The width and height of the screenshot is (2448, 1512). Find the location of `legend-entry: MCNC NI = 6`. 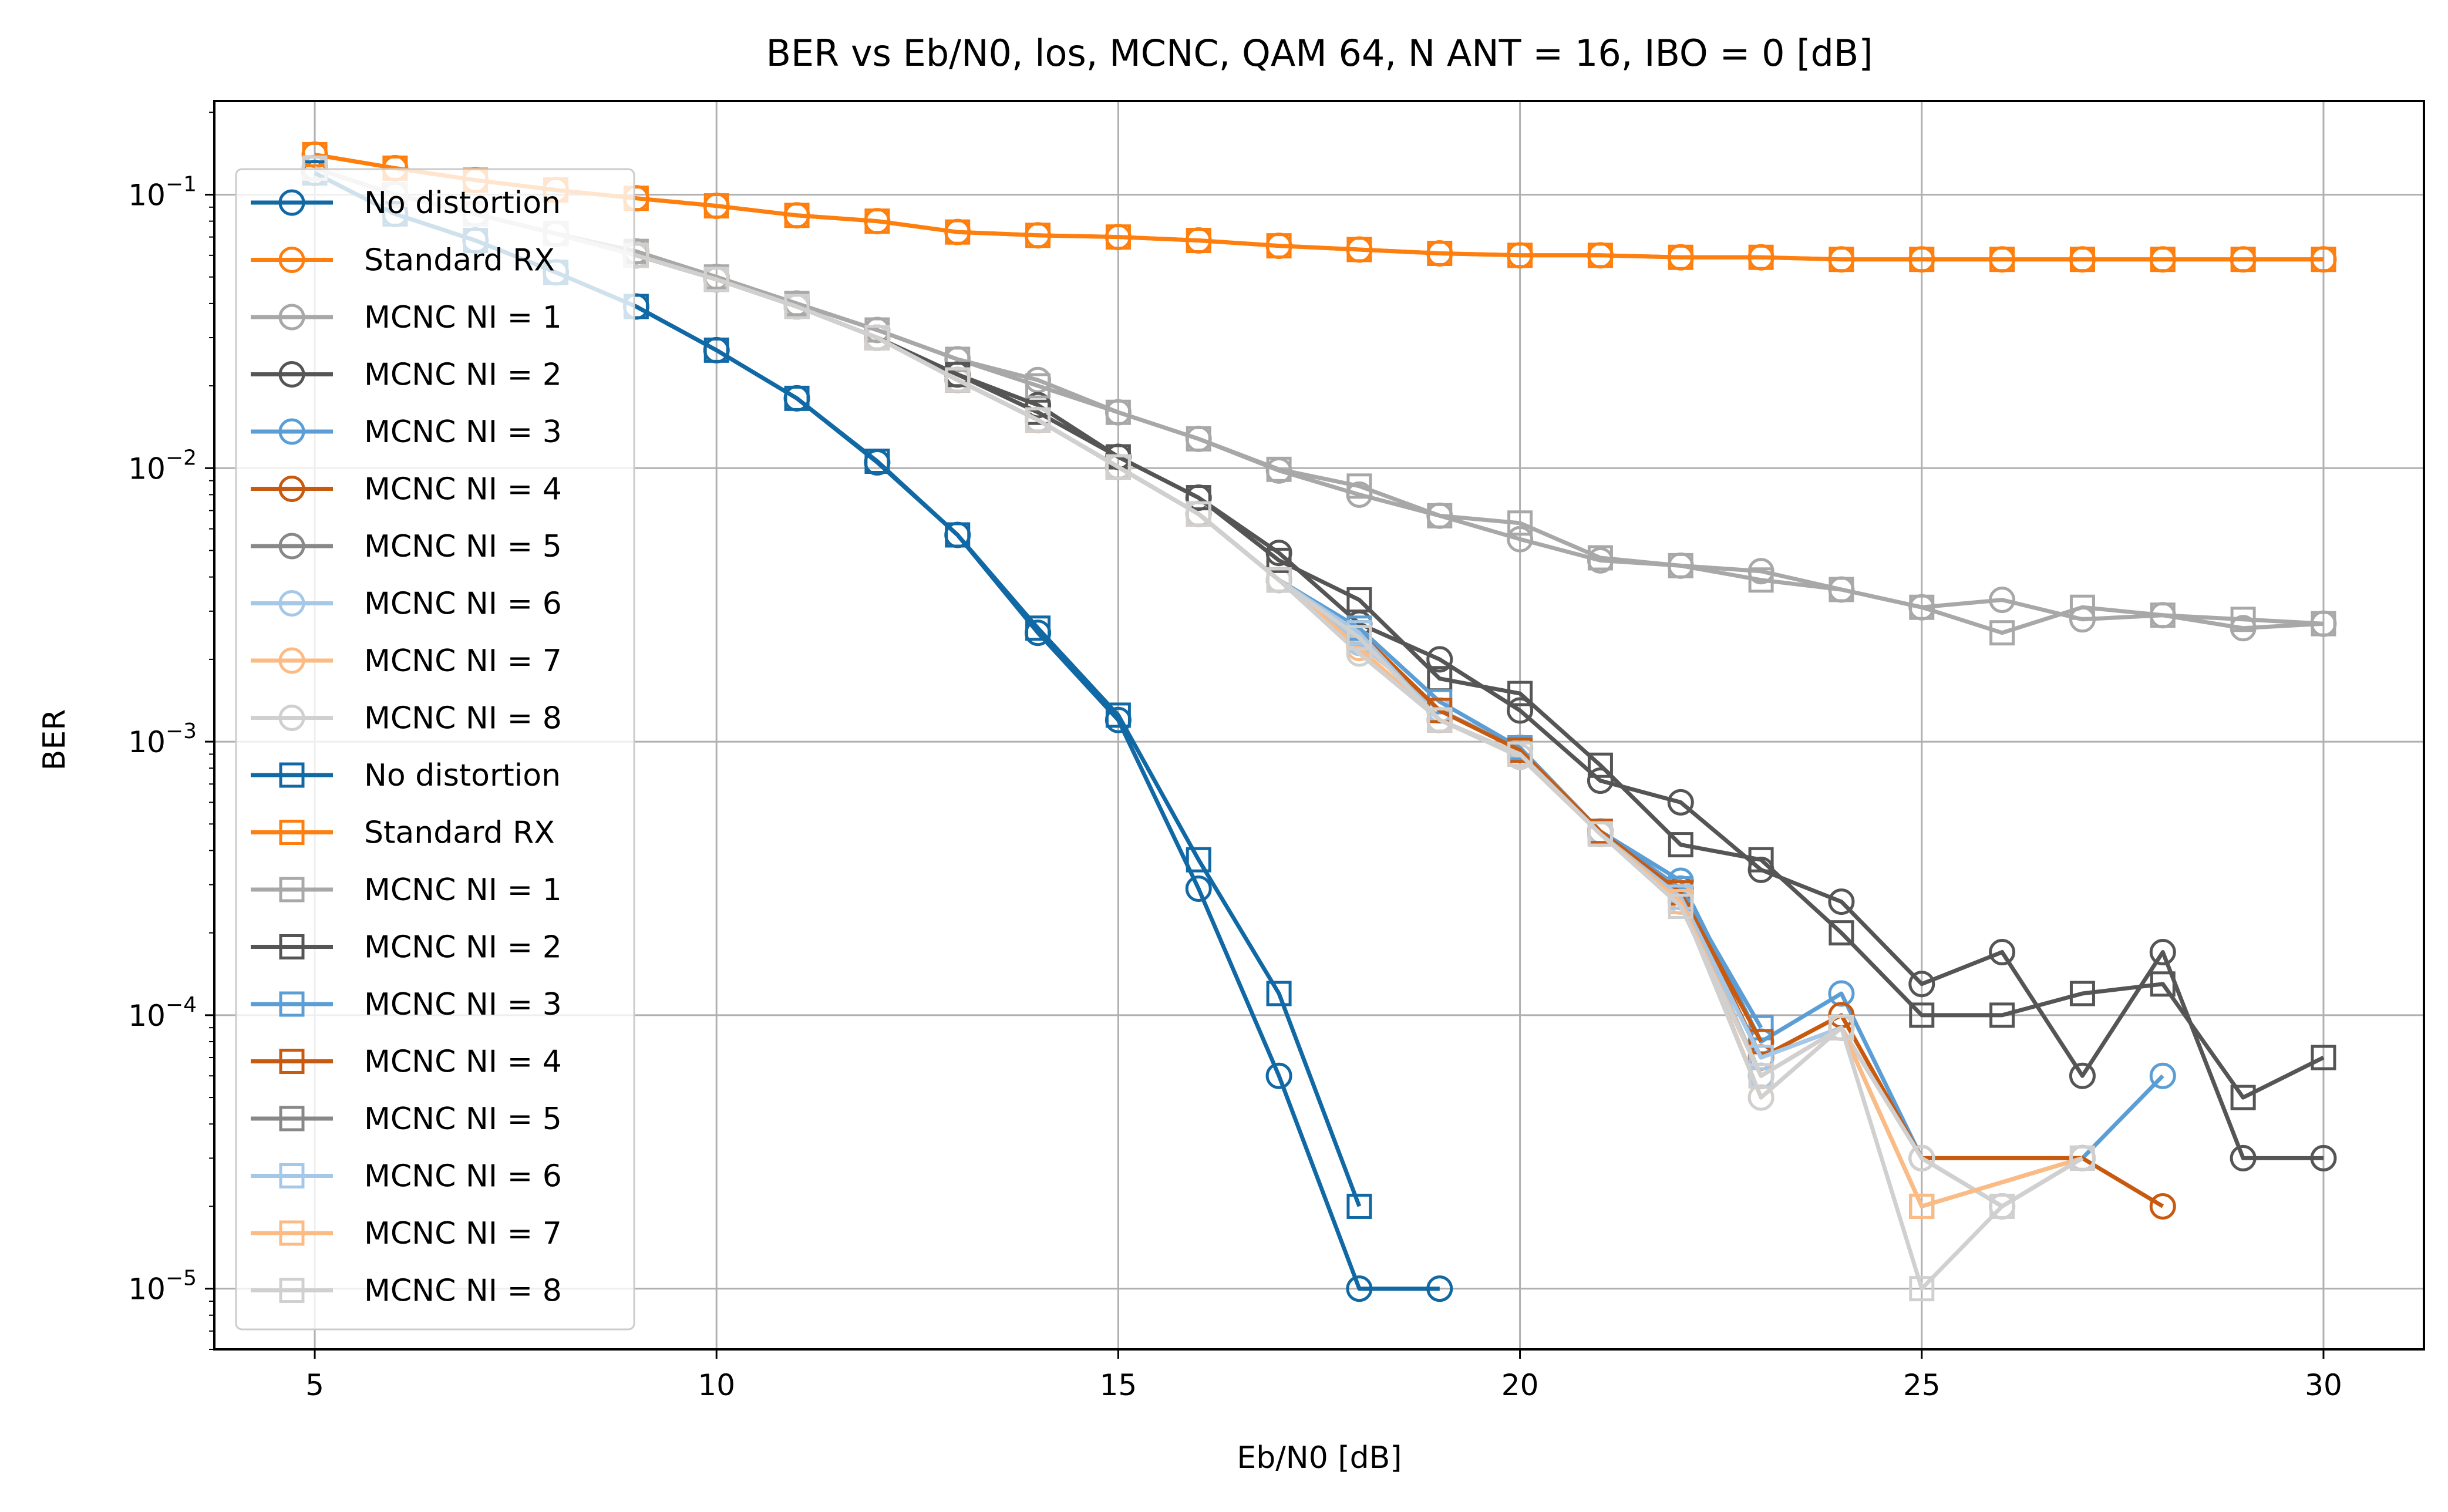

legend-entry: MCNC NI = 6 is located at coordinates (406, 1176).